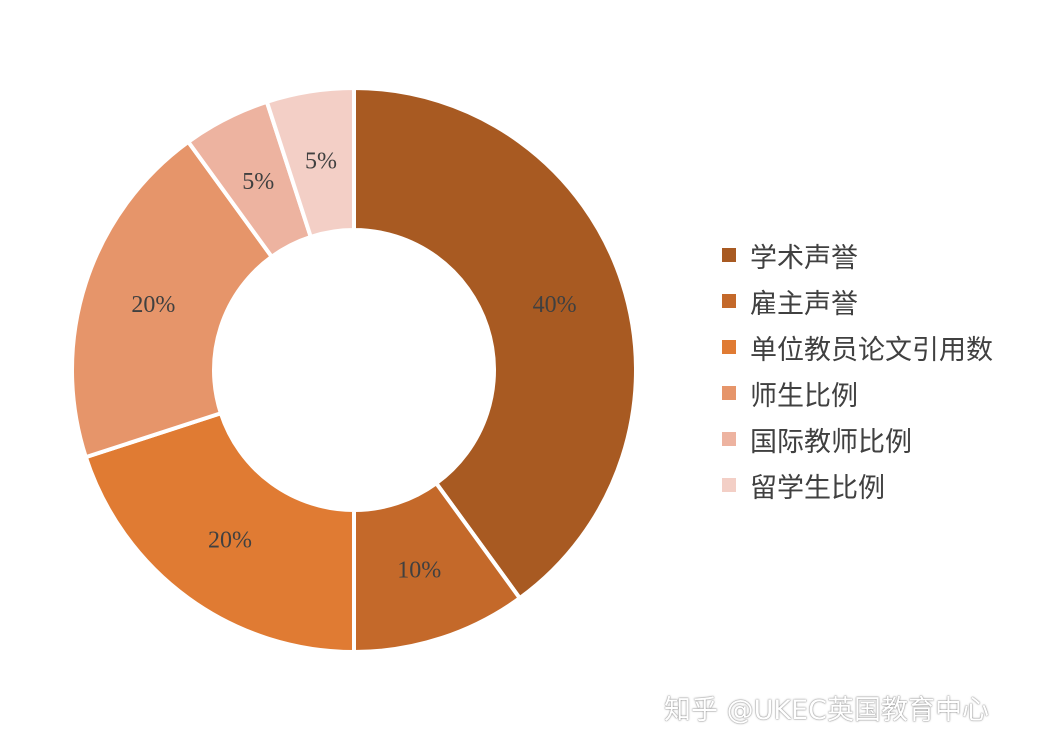  I want to click on legend-item-international-faculty-ratio: 国际教师比例, so click(857, 439).